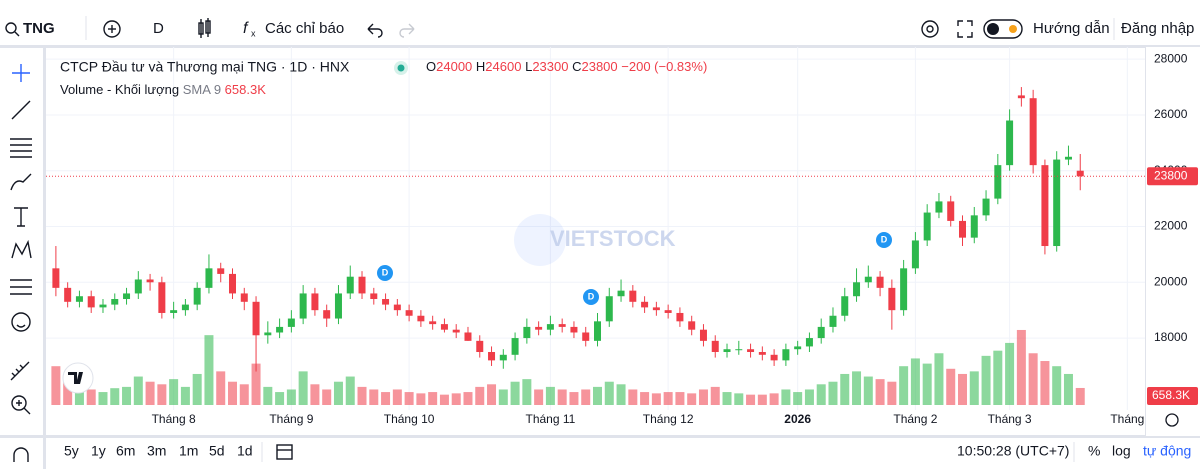 The image size is (1200, 469). What do you see at coordinates (119, 89) in the screenshot?
I see `volume-title: Volume - Khối lượng` at bounding box center [119, 89].